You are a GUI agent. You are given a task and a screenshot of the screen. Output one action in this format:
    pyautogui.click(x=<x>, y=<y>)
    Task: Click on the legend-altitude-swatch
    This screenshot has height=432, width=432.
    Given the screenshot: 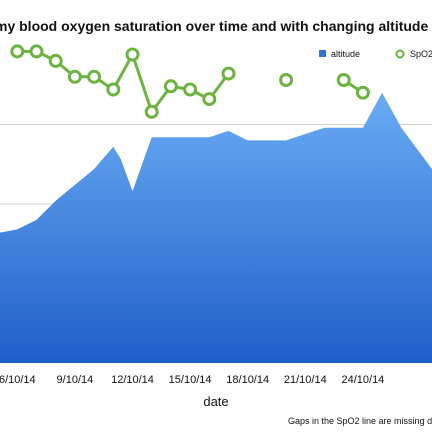 What is the action you would take?
    pyautogui.click(x=322, y=53)
    